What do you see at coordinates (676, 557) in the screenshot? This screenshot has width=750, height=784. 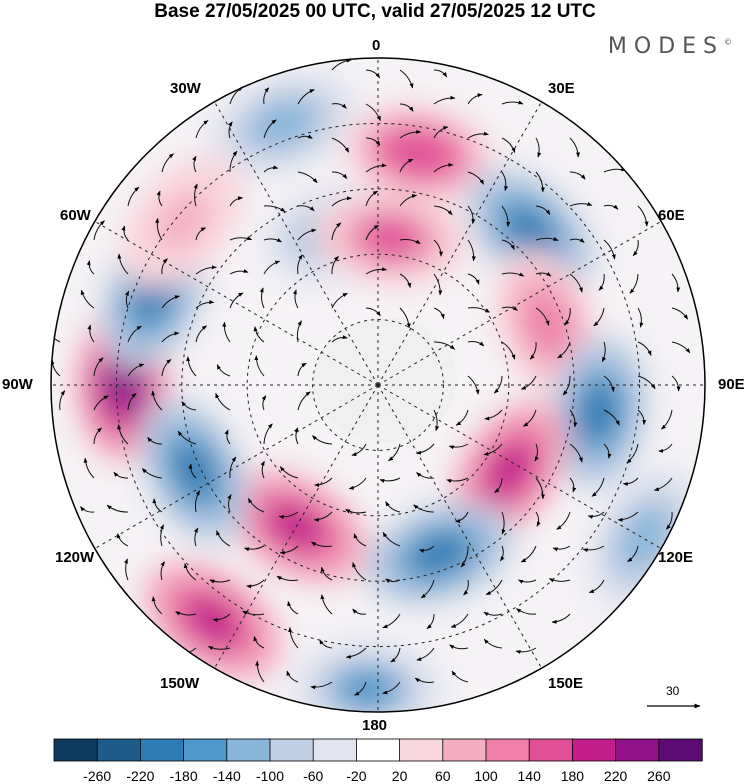 I see `lon-label-120e: 120E` at bounding box center [676, 557].